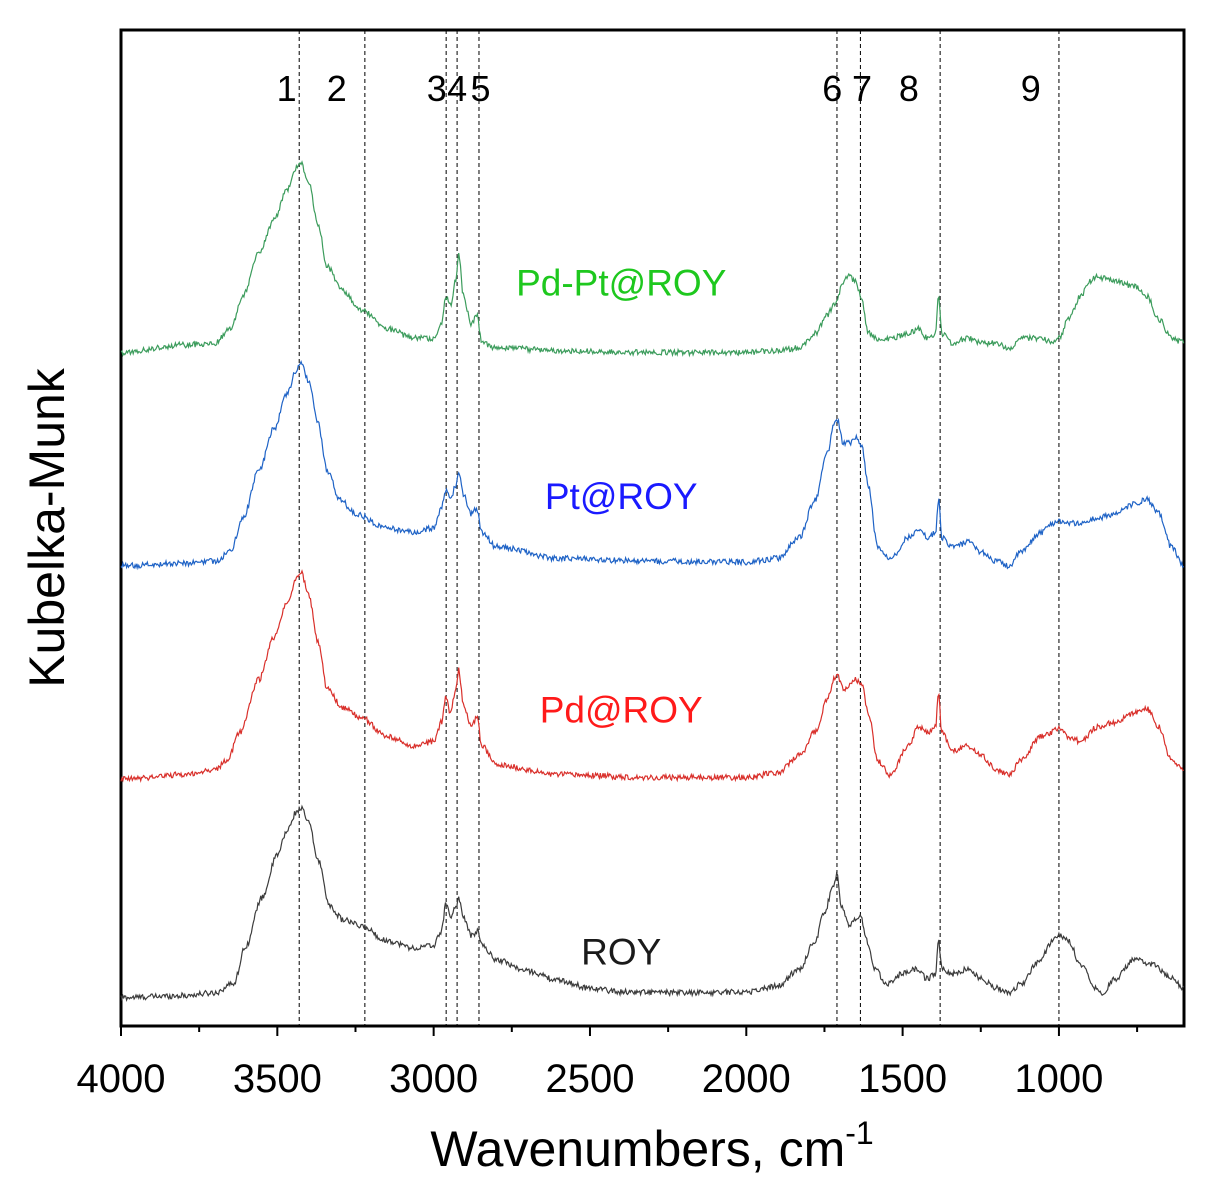 This screenshot has width=1206, height=1191. I want to click on reference-line-label-4: 4, so click(457, 88).